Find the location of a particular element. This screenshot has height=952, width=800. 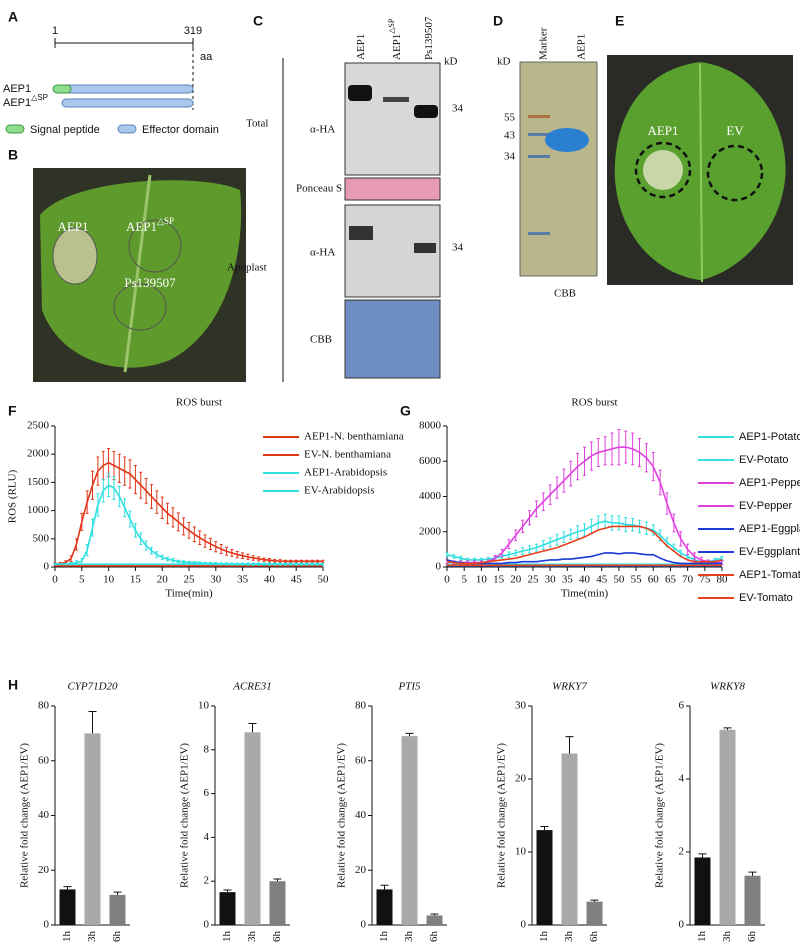

effector-domain is located at coordinates (127, 89).